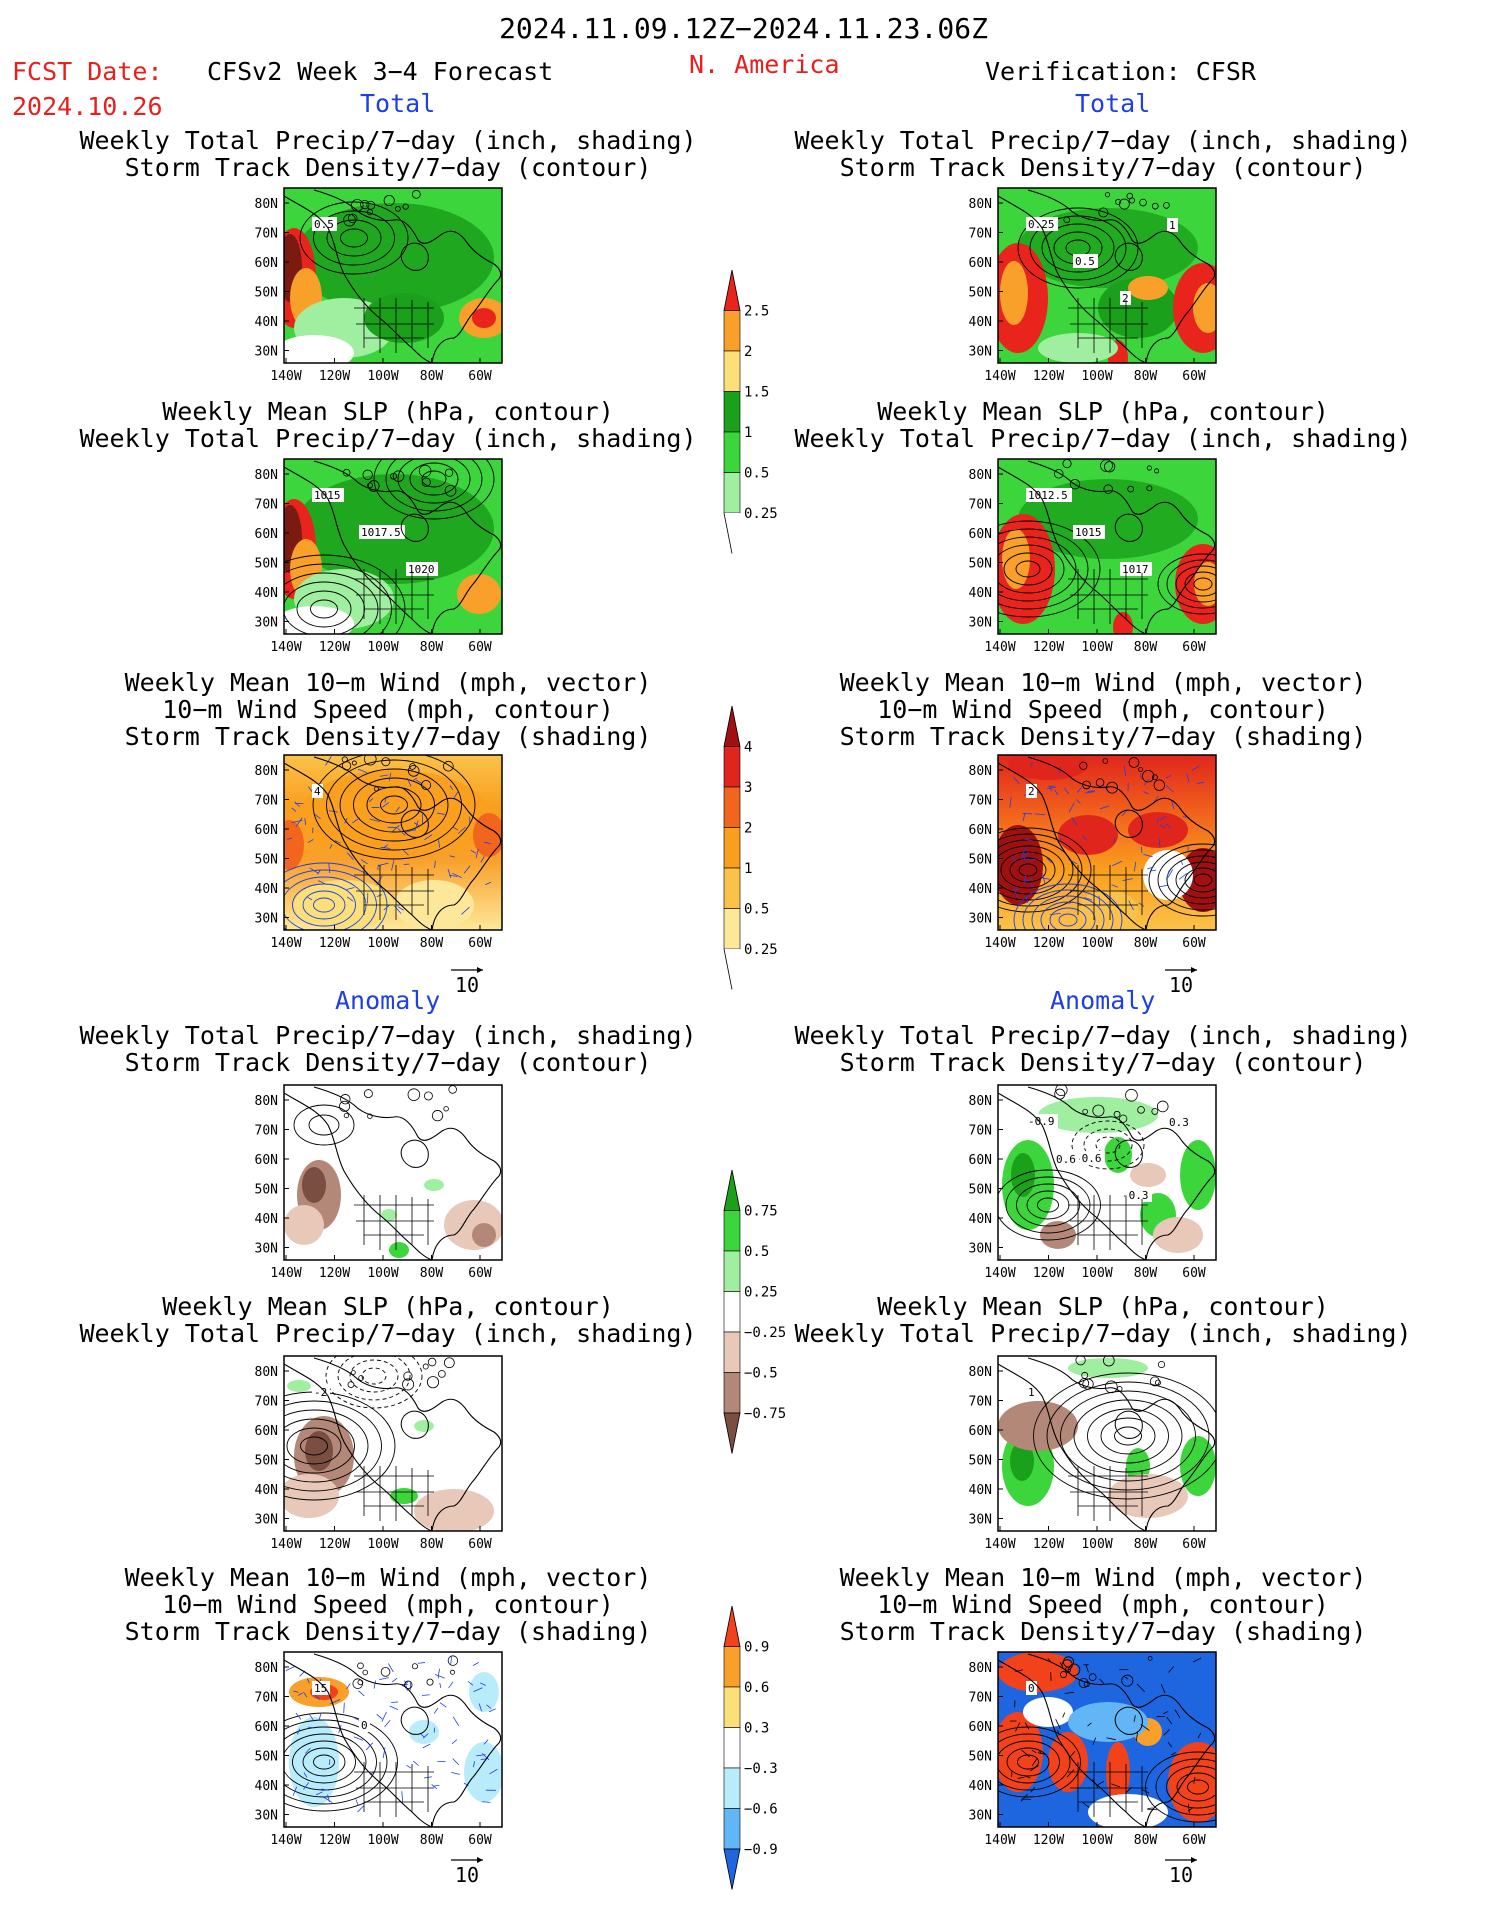 The height and width of the screenshot is (1925, 1487). Describe the element at coordinates (756, 474) in the screenshot. I see `colorbar-label: 0.5` at that location.